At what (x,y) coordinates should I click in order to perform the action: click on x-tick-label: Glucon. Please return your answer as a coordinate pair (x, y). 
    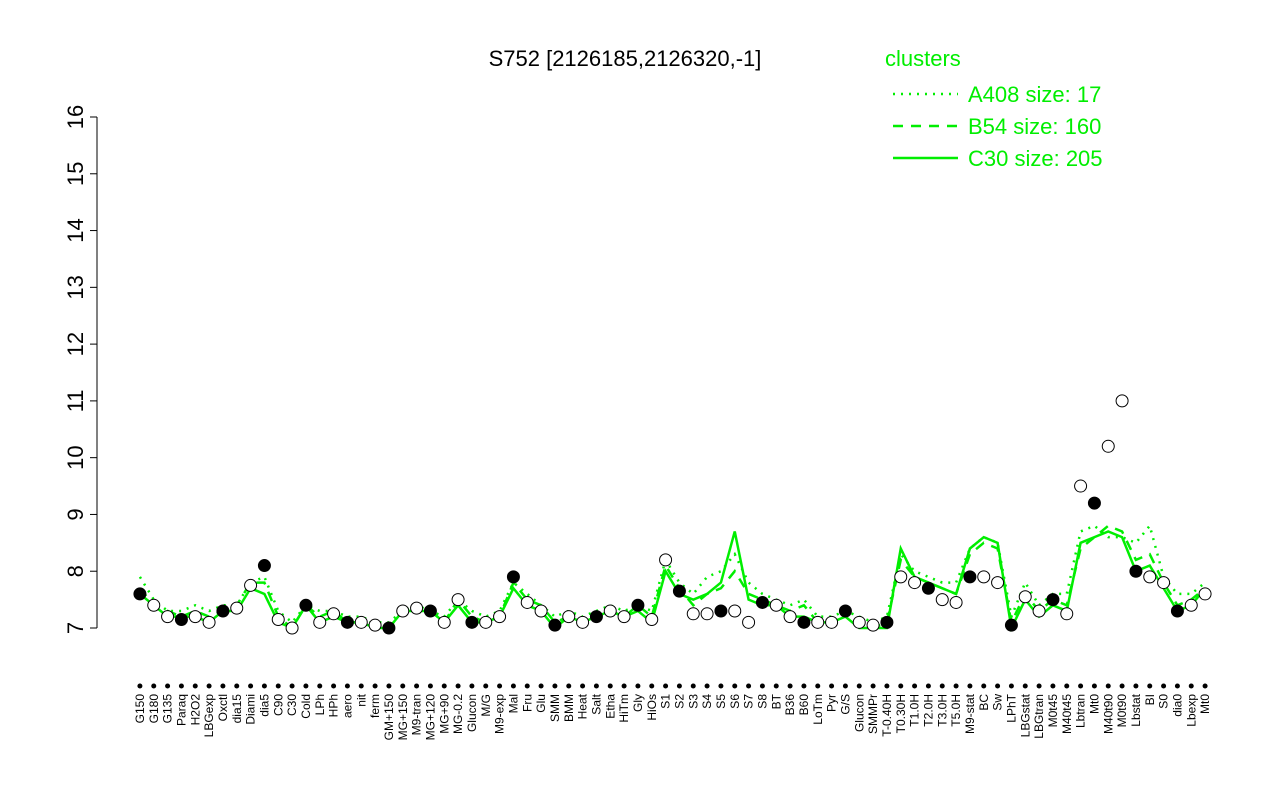
    Looking at the image, I should click on (859, 713).